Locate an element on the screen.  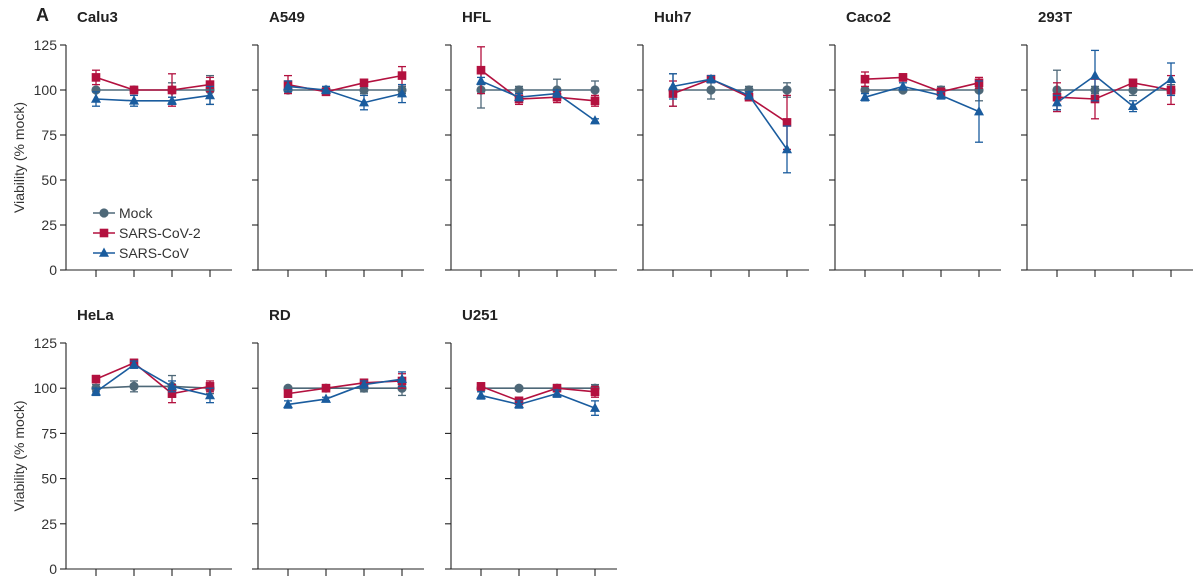
y-tick-label: 125 is located at coordinates (46, 45).